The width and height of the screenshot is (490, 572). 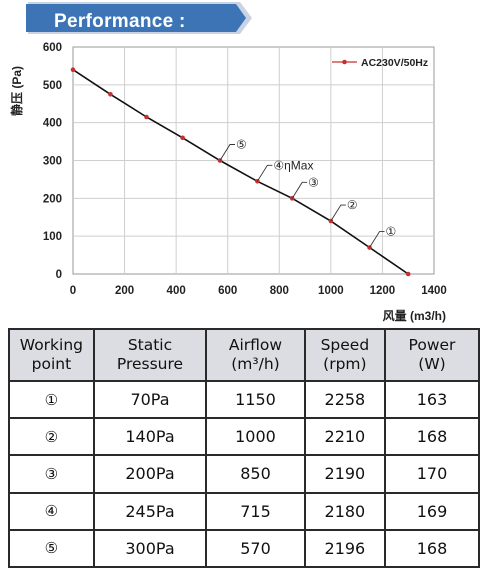 I want to click on header-airflow: Airflow (m³/h), so click(x=255, y=355).